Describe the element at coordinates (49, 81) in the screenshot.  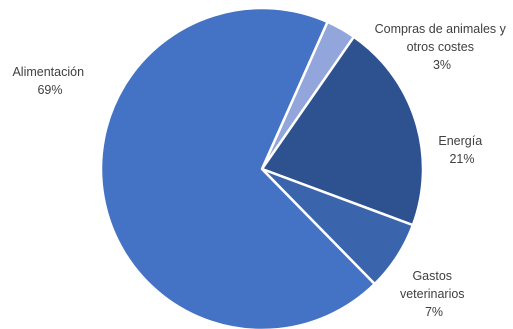
I see `slice-label-alimentacion: Alimentación 69%` at that location.